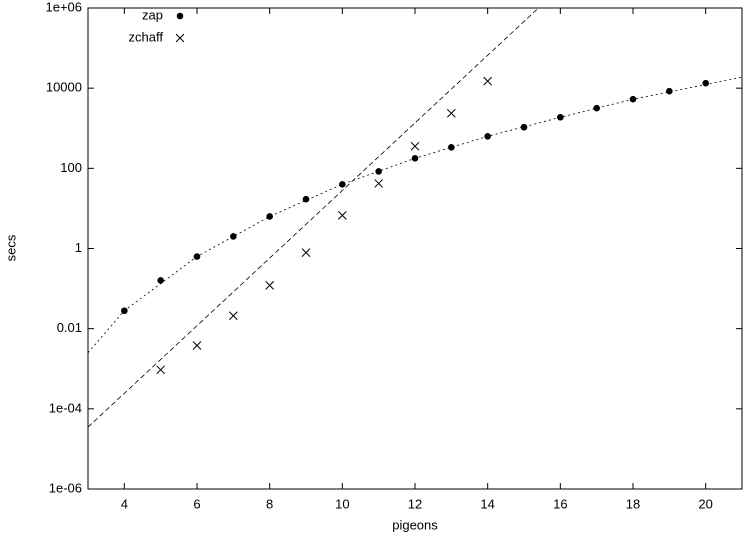 Image resolution: width=746 pixels, height=538 pixels. What do you see at coordinates (146, 36) in the screenshot?
I see `legend-label: zchaff` at bounding box center [146, 36].